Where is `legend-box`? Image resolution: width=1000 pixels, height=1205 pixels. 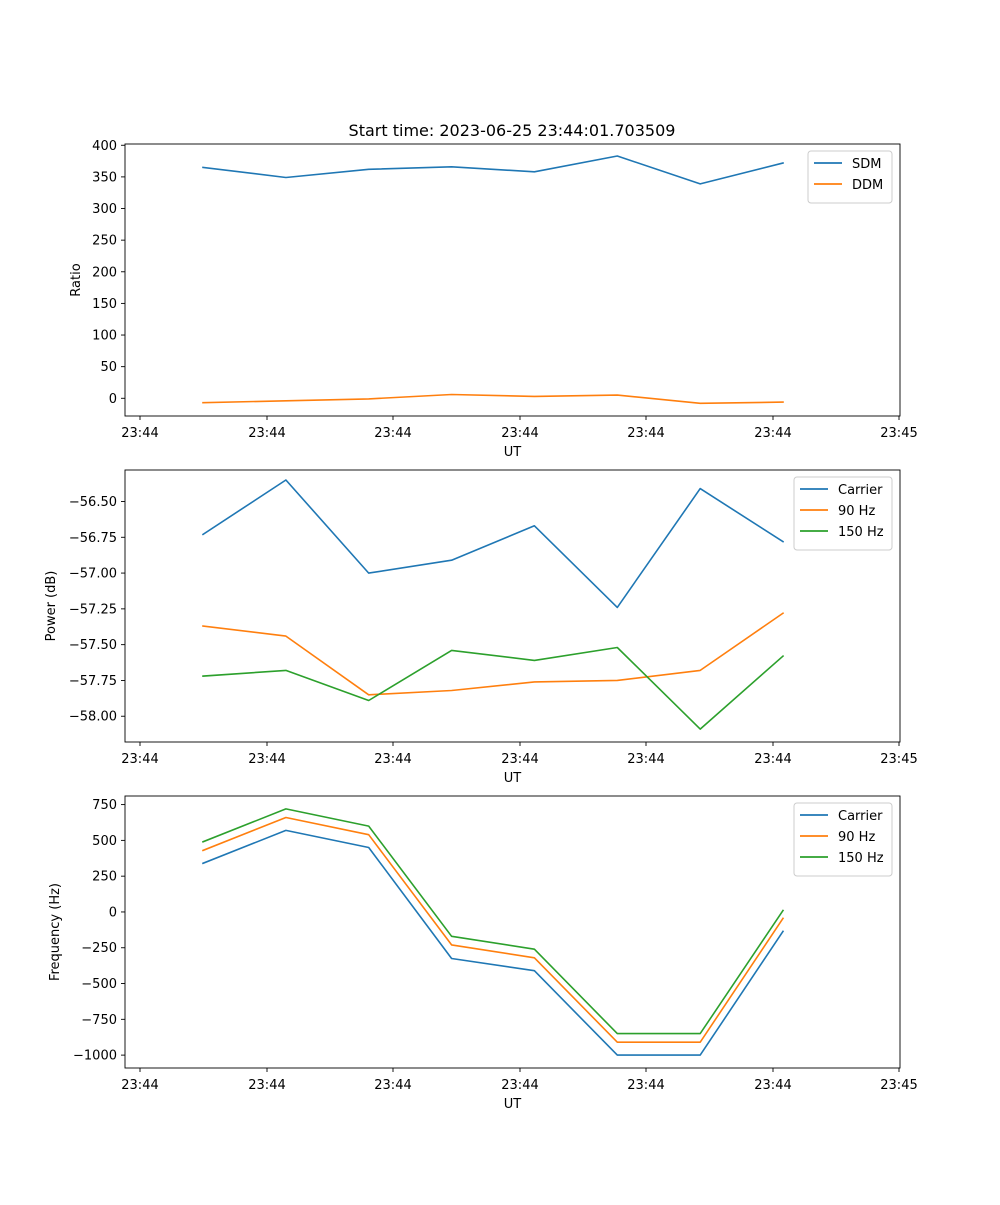 legend-box is located at coordinates (850, 177).